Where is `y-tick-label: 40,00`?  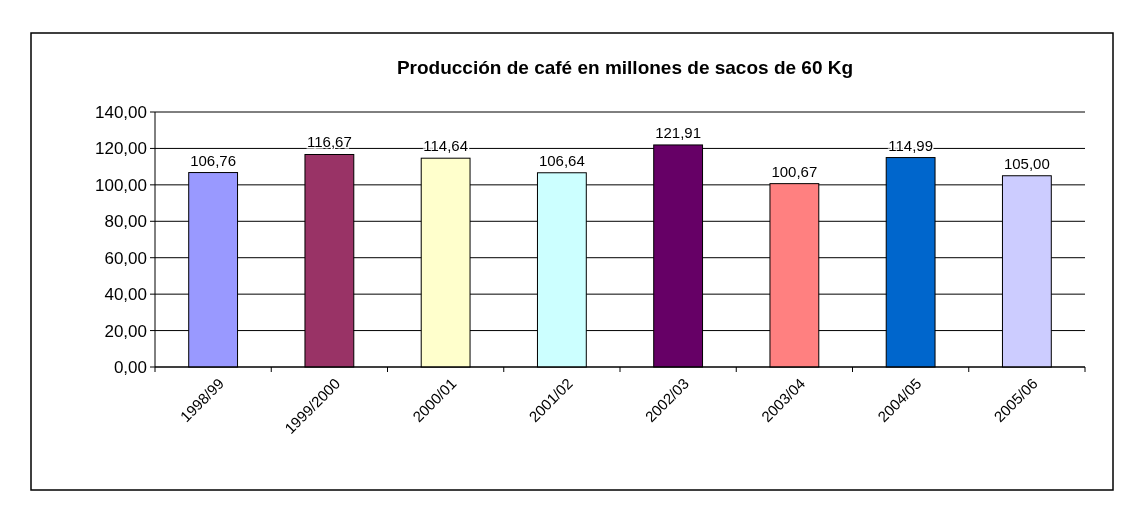 y-tick-label: 40,00 is located at coordinates (125, 295).